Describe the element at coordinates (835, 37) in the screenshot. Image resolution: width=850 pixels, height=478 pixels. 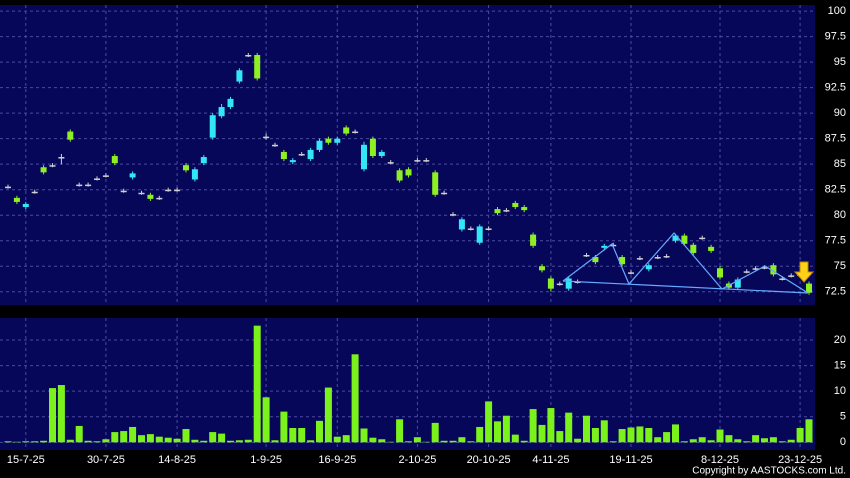
I see `y-tick-label: 97.5` at that location.